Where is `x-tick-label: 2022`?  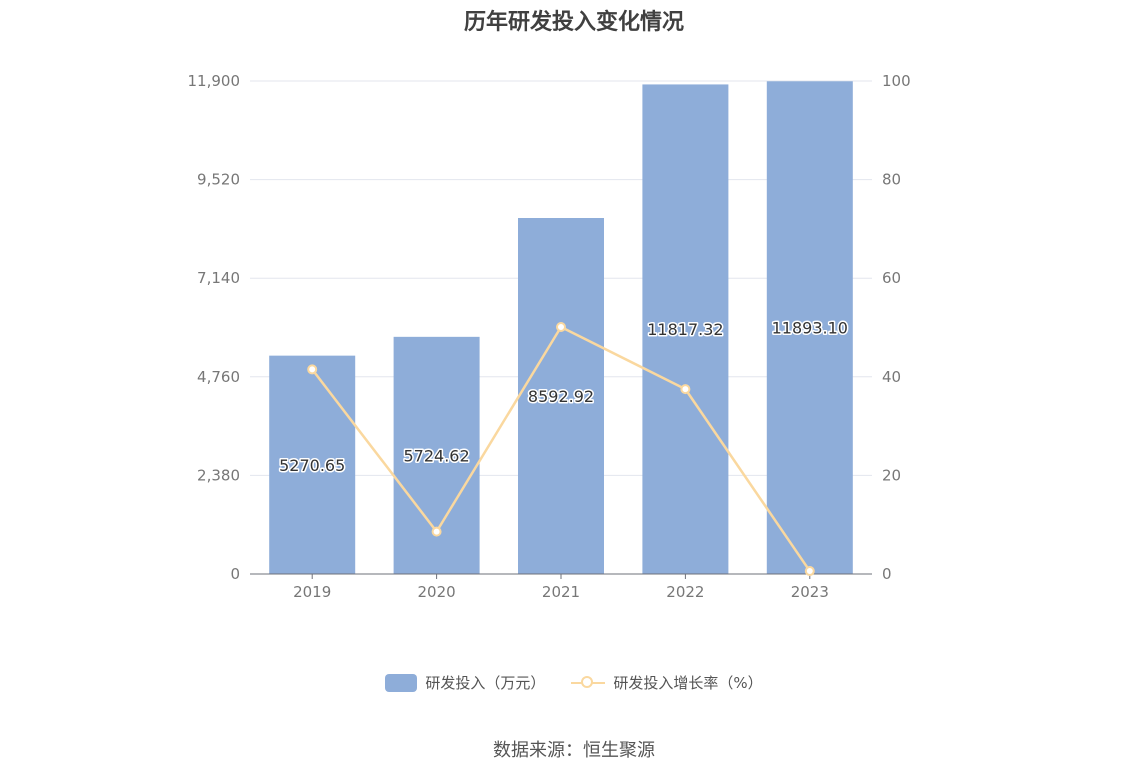 x-tick-label: 2022 is located at coordinates (685, 592).